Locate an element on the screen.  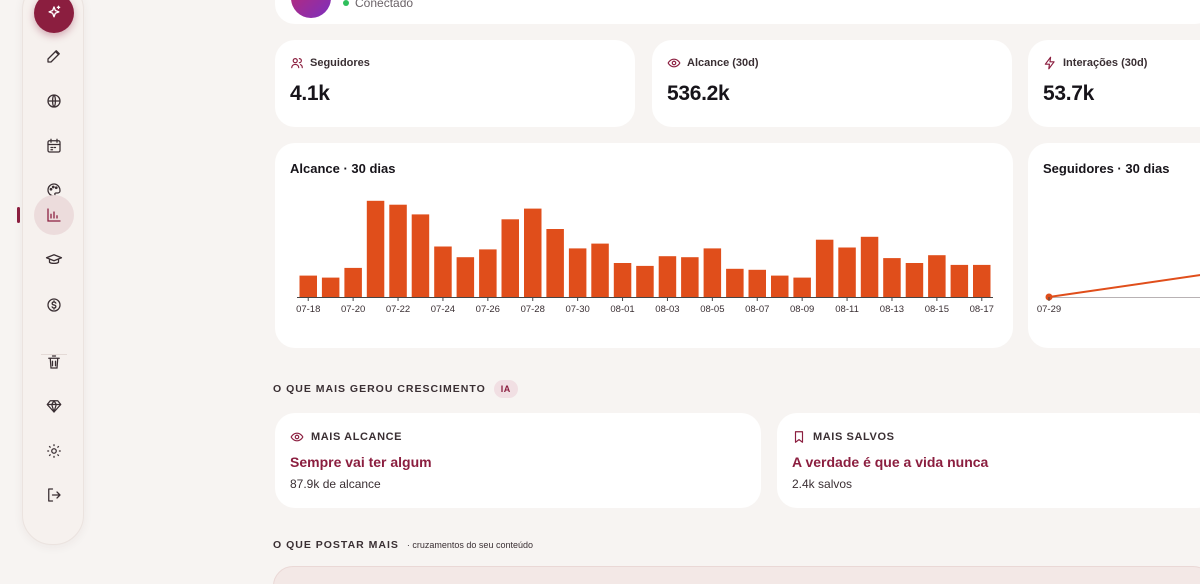
active-indicator is located at coordinates (18, 215).